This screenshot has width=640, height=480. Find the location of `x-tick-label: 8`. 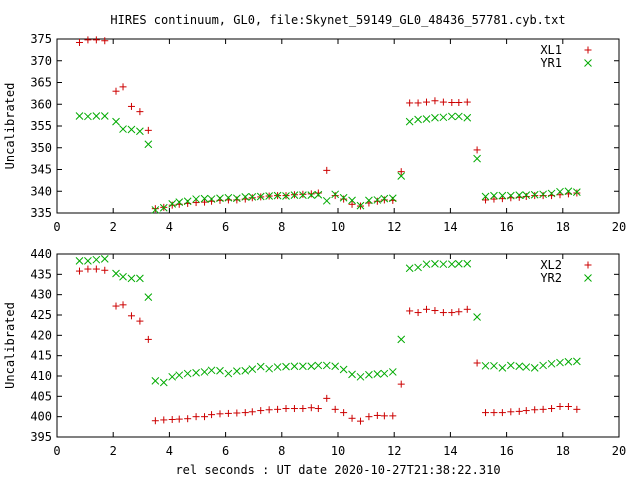

x-tick-label: 8 is located at coordinates (281, 451).